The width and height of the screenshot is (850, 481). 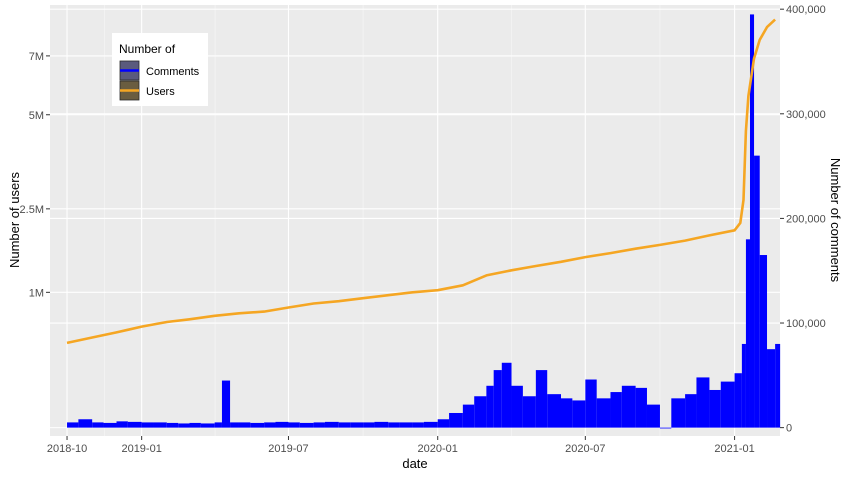 I want to click on x-axis-title: date, so click(x=414, y=463).